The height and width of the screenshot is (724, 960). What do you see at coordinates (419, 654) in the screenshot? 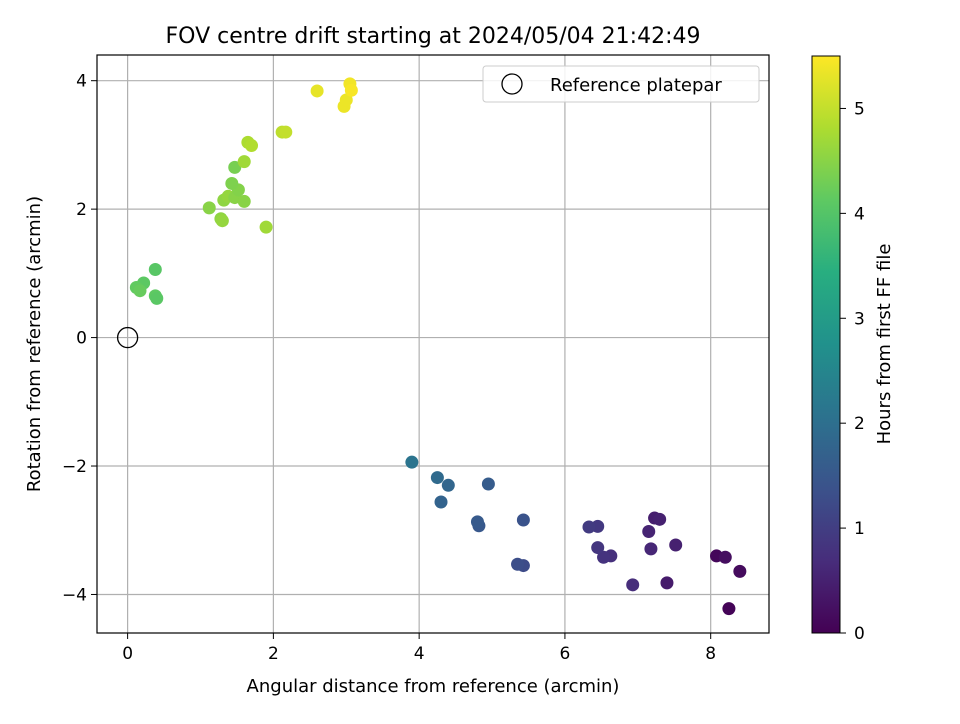
I see `x-tick-label: 4` at bounding box center [419, 654].